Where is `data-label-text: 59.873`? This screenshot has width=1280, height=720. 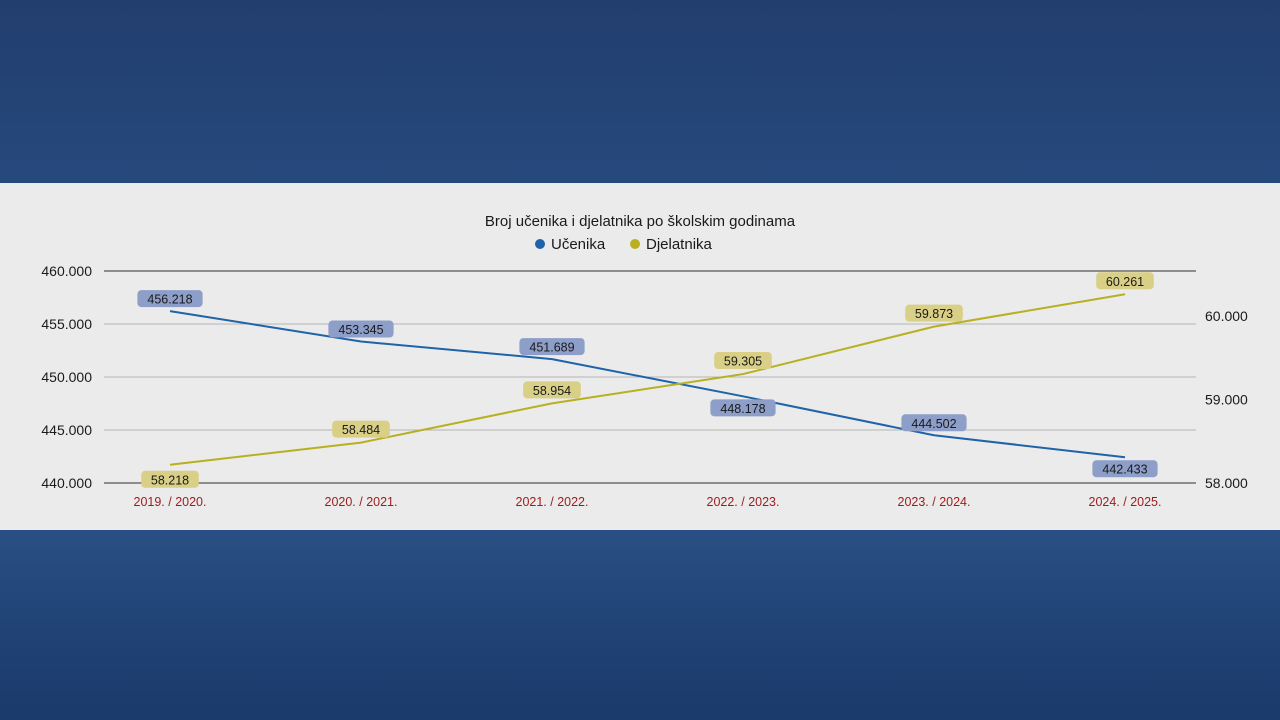
data-label-text: 59.873 is located at coordinates (934, 314).